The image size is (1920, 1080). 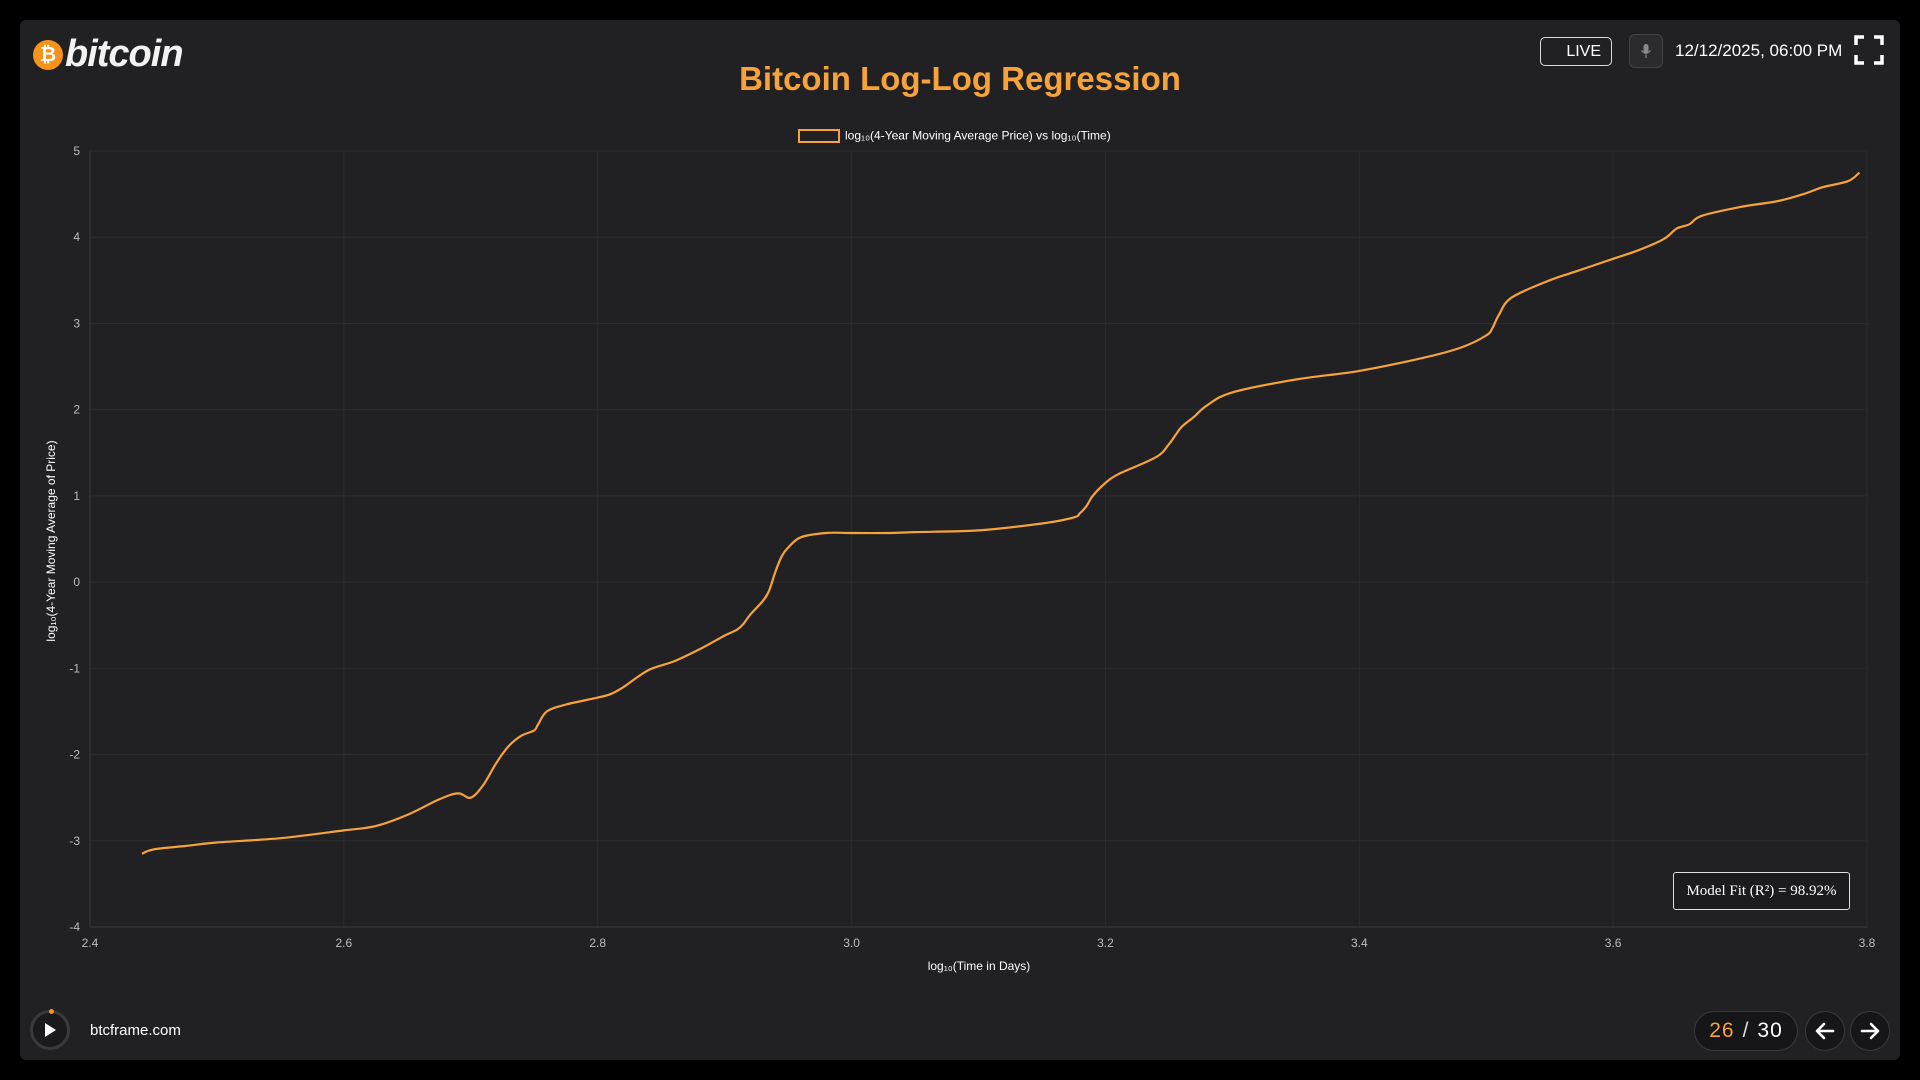 I want to click on bitcoin-coin-icon: ₿, so click(x=48, y=54).